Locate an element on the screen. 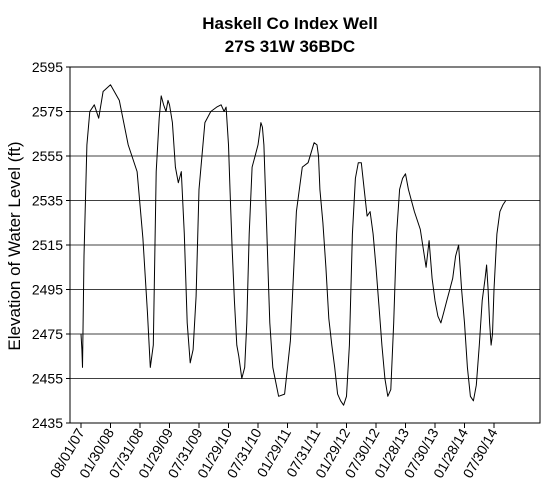 The image size is (550, 494). y-tick-label: 2435 is located at coordinates (47, 423).